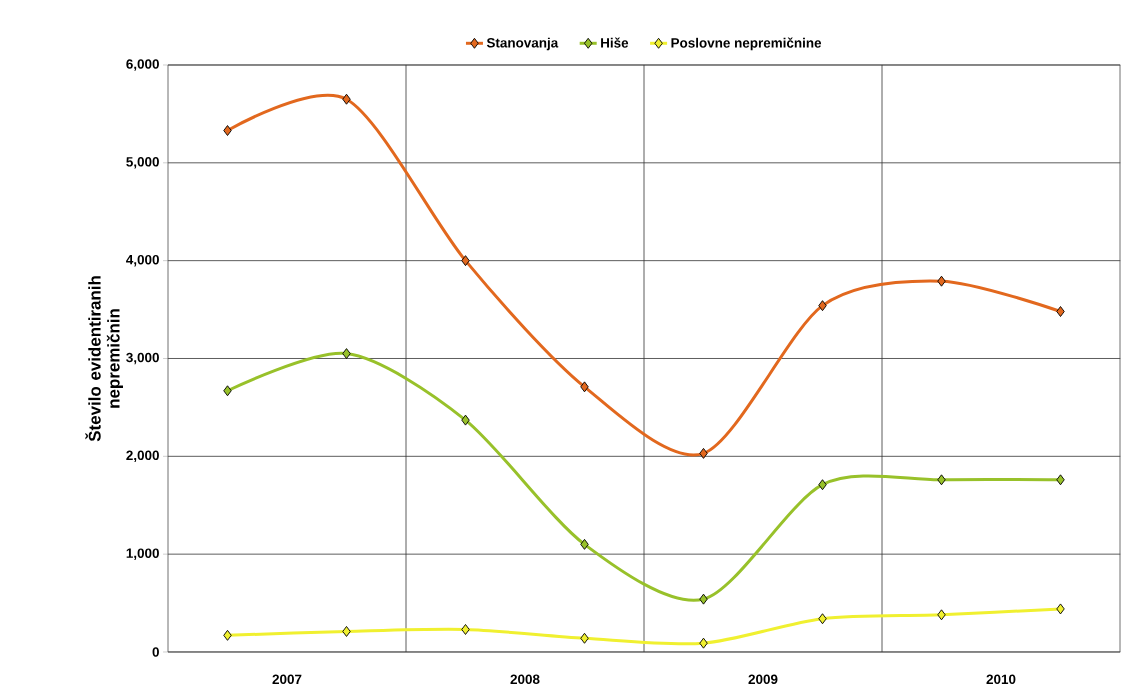 Image resolution: width=1121 pixels, height=697 pixels. Describe the element at coordinates (142, 456) in the screenshot. I see `y-tick-label: 2,000` at that location.